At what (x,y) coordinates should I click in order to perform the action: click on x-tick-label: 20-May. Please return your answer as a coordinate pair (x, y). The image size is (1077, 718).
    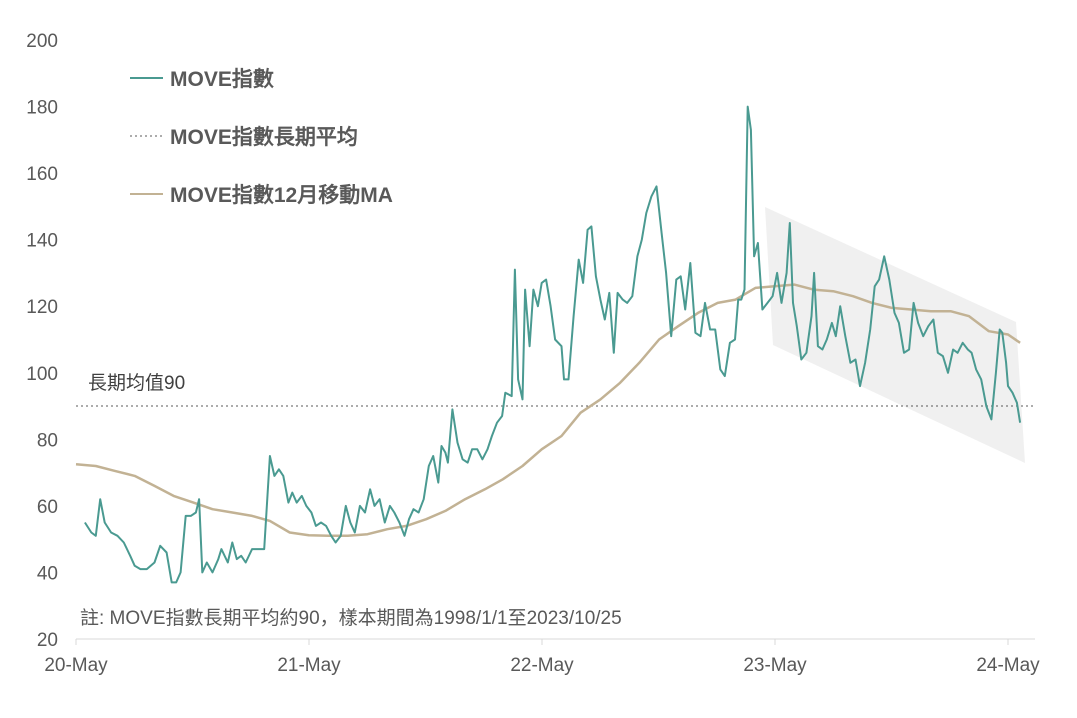
    Looking at the image, I should click on (76, 665).